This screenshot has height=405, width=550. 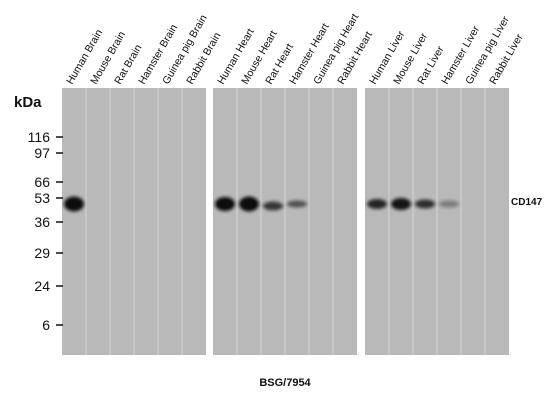 I want to click on footer-label: BSG/7954, so click(x=285, y=383).